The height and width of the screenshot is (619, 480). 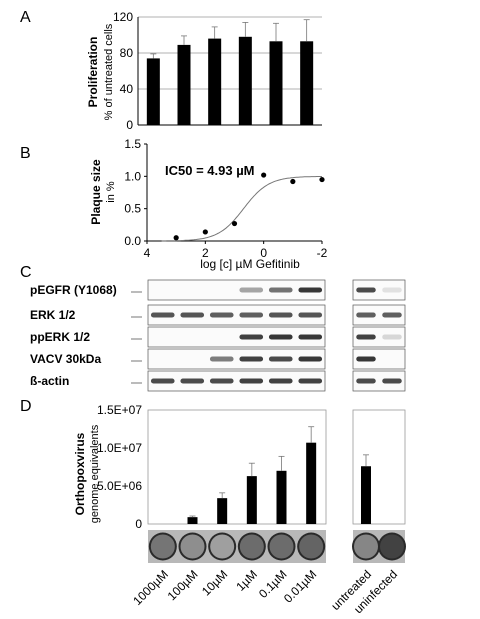 What do you see at coordinates (60, 337) in the screenshot?
I see `blot-row-label: ppERK 1/2` at bounding box center [60, 337].